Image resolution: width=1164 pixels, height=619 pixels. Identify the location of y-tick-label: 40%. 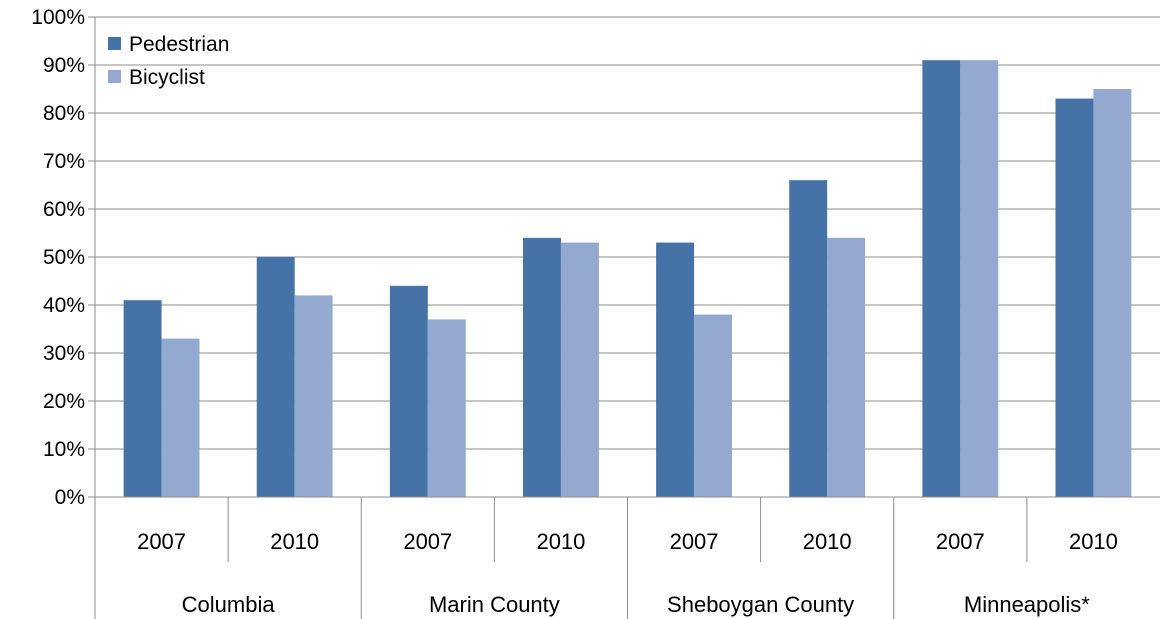
(64, 305).